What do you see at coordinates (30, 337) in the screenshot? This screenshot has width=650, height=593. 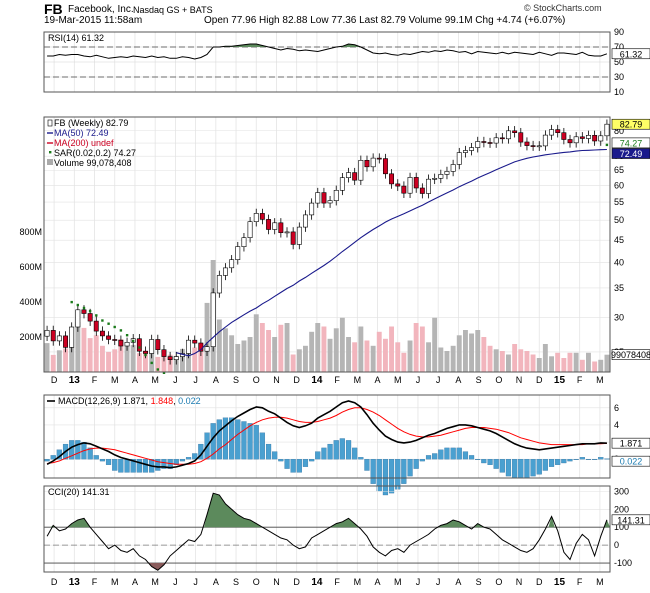 I see `volume-tick-label: 200M` at bounding box center [30, 337].